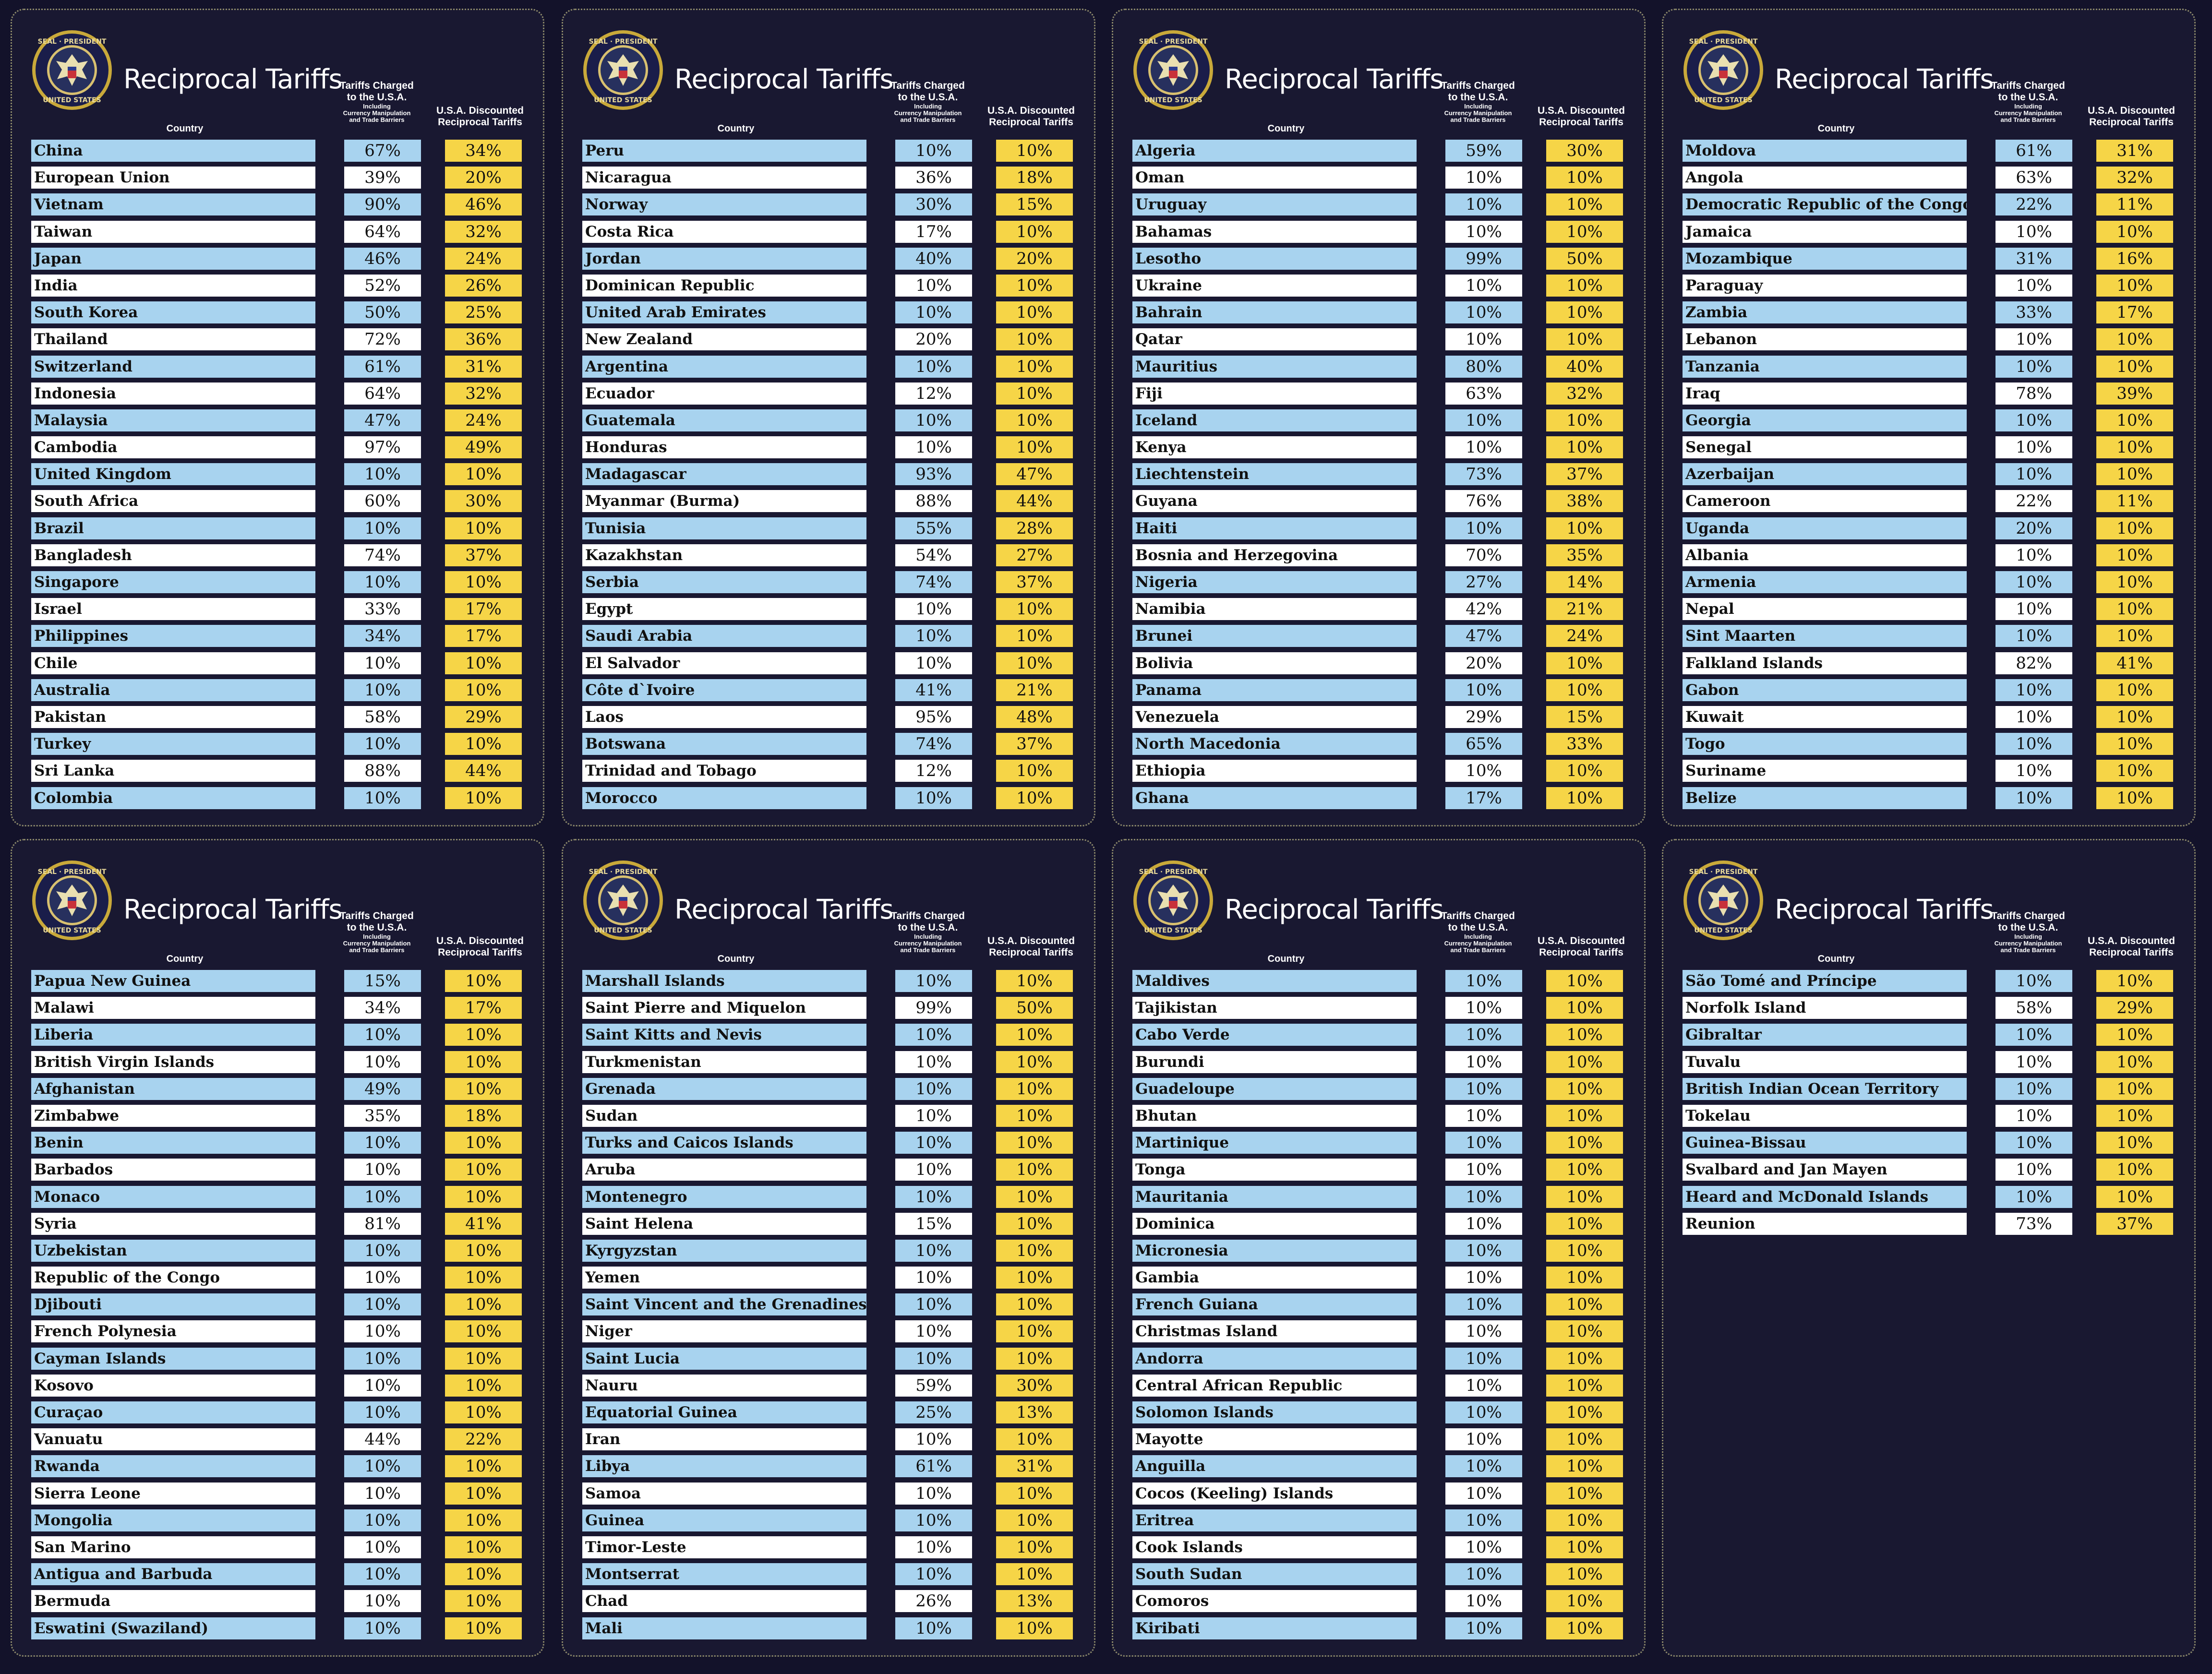 The width and height of the screenshot is (2212, 1674). Describe the element at coordinates (2034, 151) in the screenshot. I see `tariff-charged-value: 61%` at that location.